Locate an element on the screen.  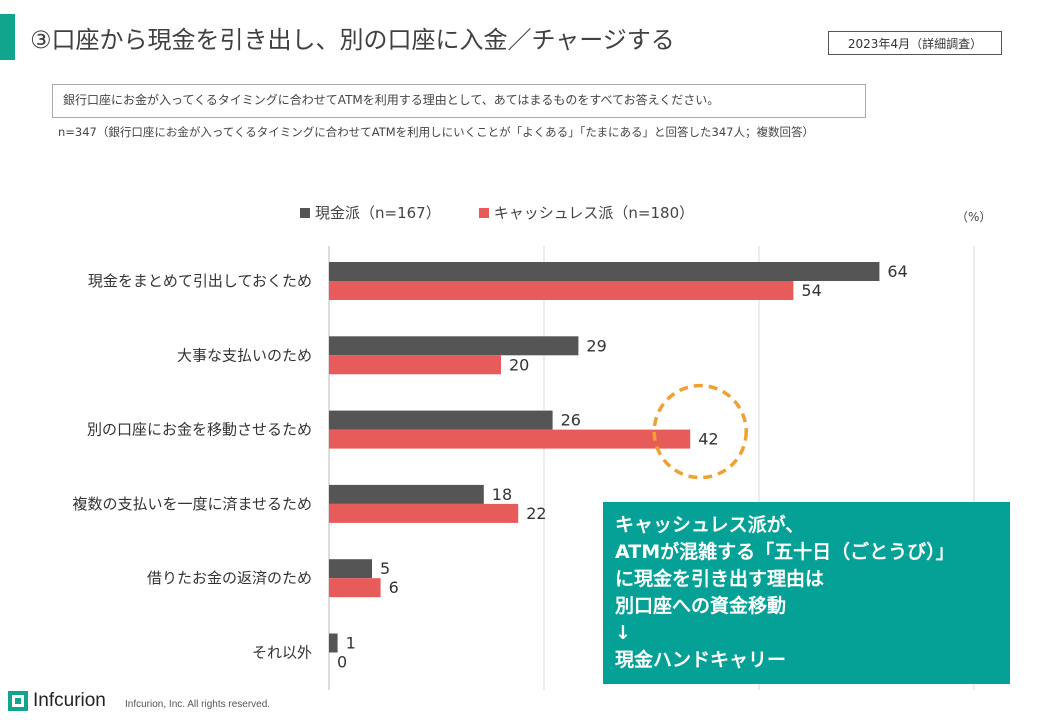
data-label: 42 is located at coordinates (708, 439).